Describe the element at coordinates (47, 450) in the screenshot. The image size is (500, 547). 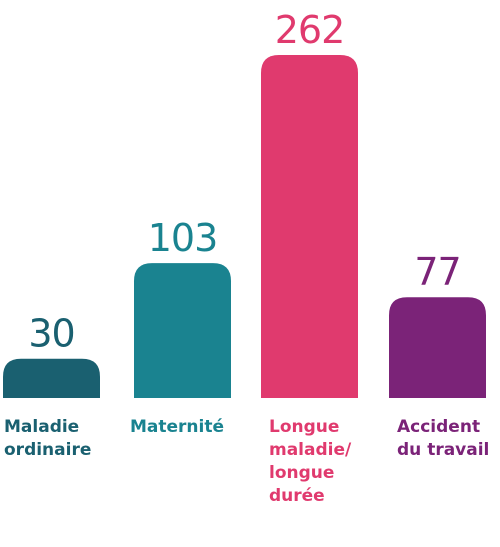
I see `category-label-line: ordinaire` at that location.